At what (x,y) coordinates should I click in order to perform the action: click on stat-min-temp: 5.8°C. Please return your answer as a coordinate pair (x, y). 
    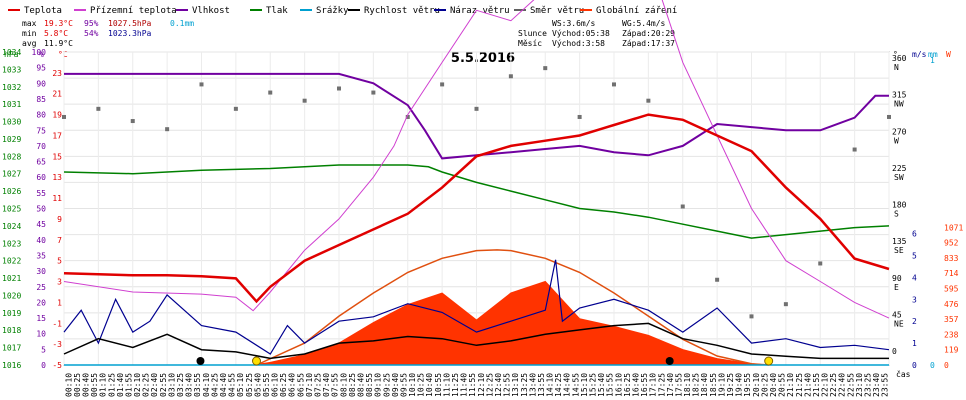
    Looking at the image, I should click on (56, 33).